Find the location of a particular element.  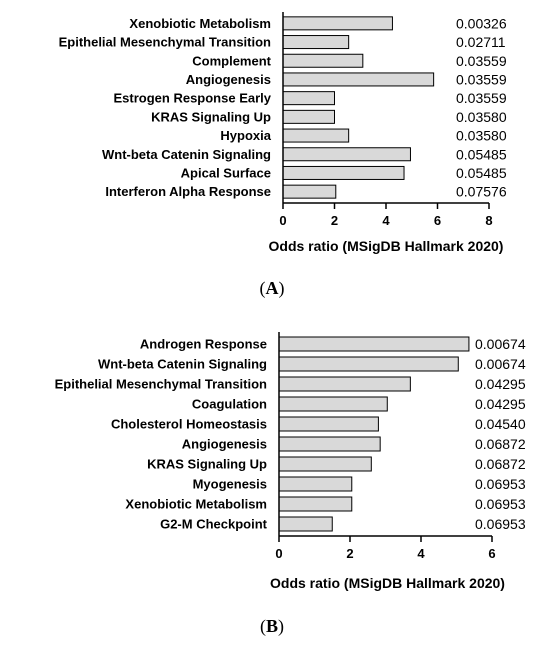

category-label: Cholesterol Homeostasis is located at coordinates (189, 424).